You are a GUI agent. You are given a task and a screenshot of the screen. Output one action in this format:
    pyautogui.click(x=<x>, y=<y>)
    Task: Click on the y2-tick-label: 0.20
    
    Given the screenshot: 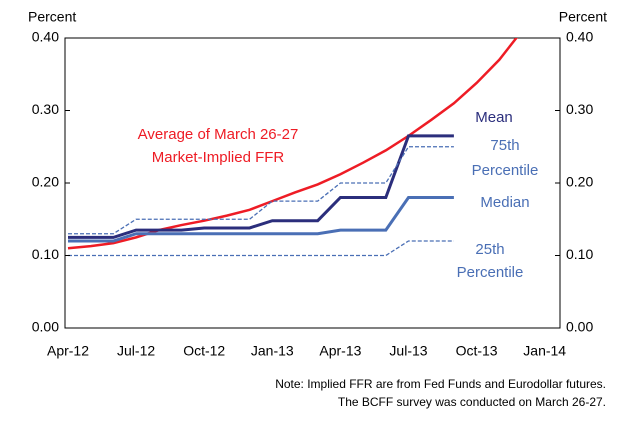 What is the action you would take?
    pyautogui.click(x=579, y=182)
    